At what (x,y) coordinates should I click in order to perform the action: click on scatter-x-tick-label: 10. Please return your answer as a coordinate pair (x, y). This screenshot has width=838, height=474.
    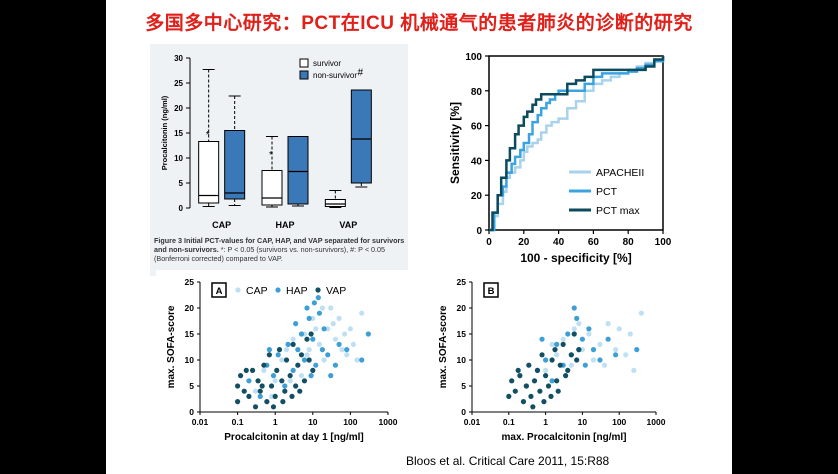
    Looking at the image, I should click on (313, 422).